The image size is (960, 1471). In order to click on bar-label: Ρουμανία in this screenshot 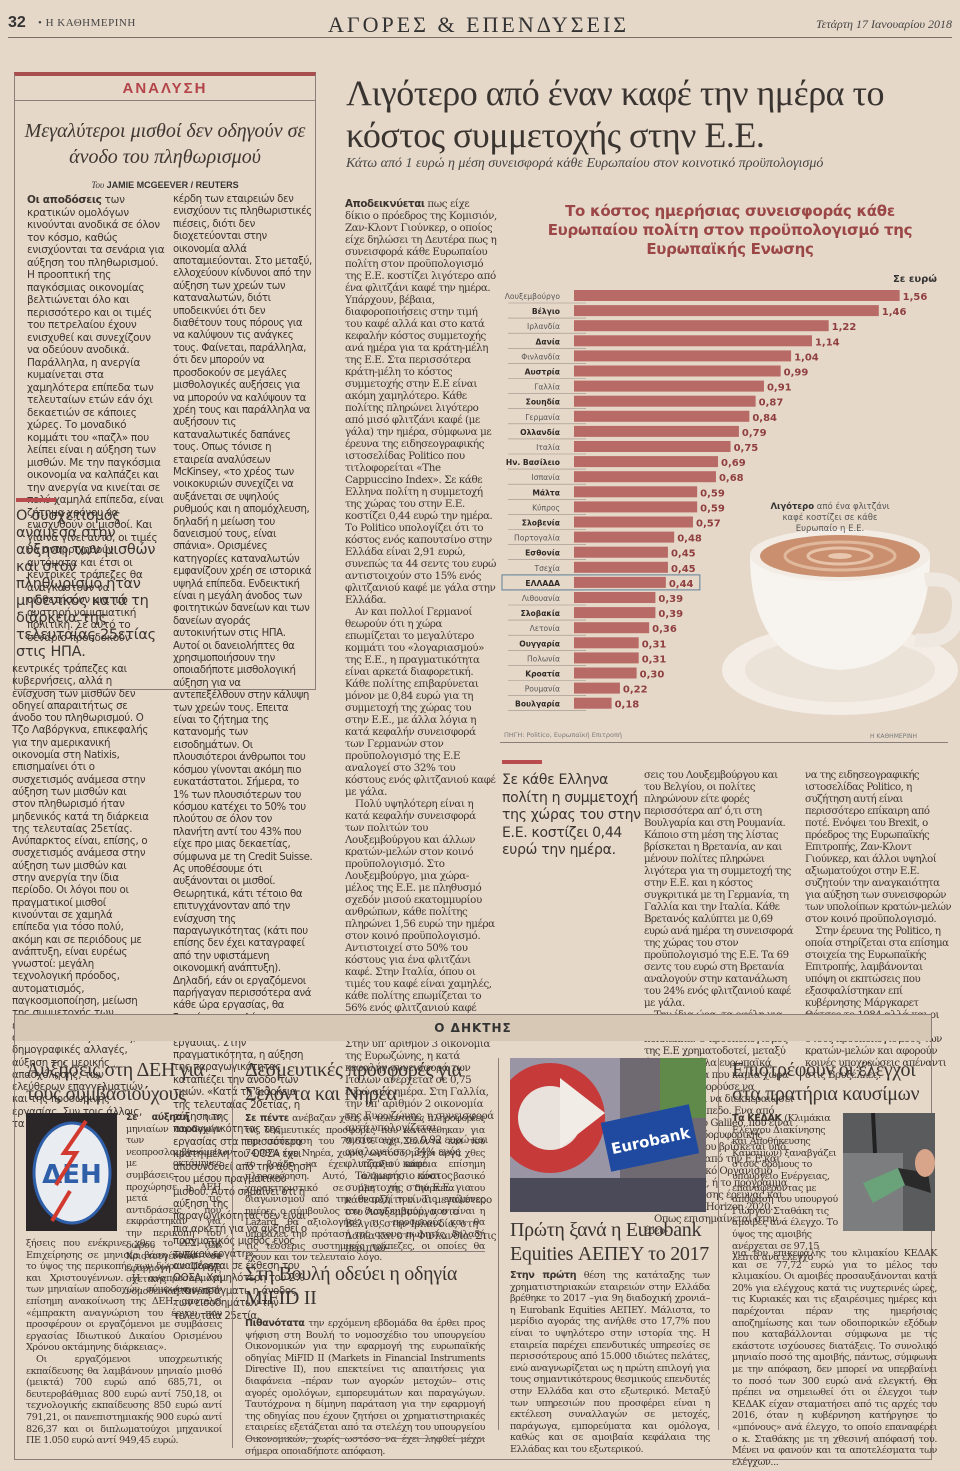, I will do `click(542, 689)`.